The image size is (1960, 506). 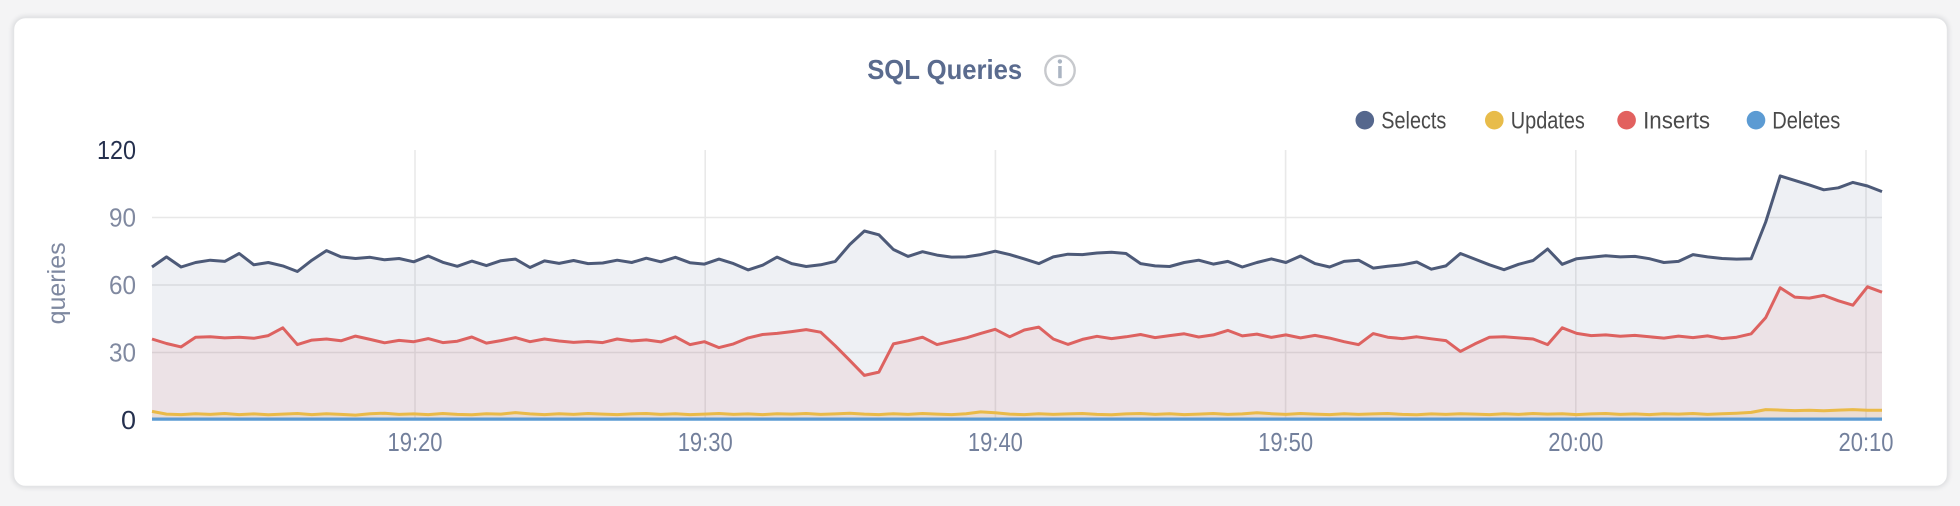 What do you see at coordinates (1413, 121) in the screenshot?
I see `svg-text: Selects` at bounding box center [1413, 121].